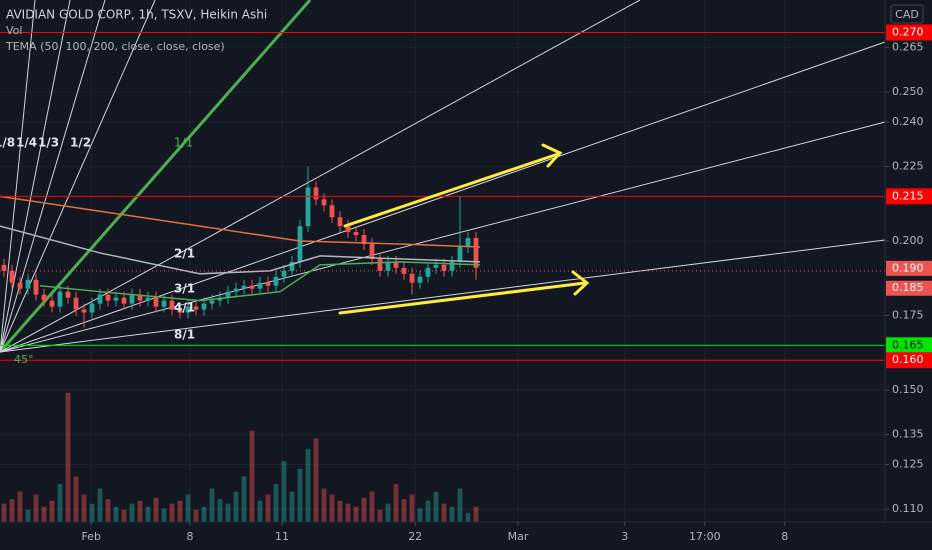 The width and height of the screenshot is (932, 550). What do you see at coordinates (705, 536) in the screenshot?
I see `x-tick-label: 17:00` at bounding box center [705, 536].